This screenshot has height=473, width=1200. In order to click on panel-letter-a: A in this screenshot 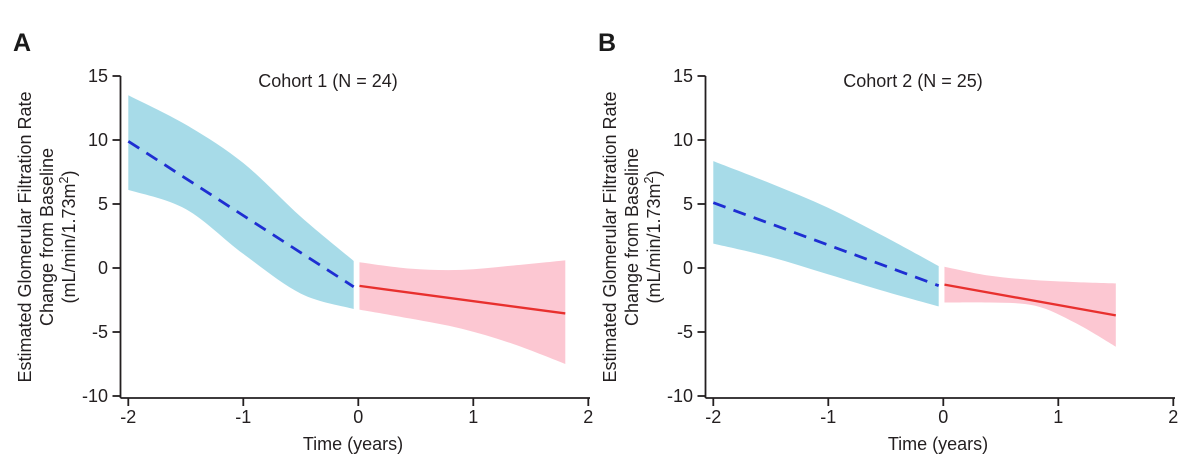, I will do `click(22, 43)`.